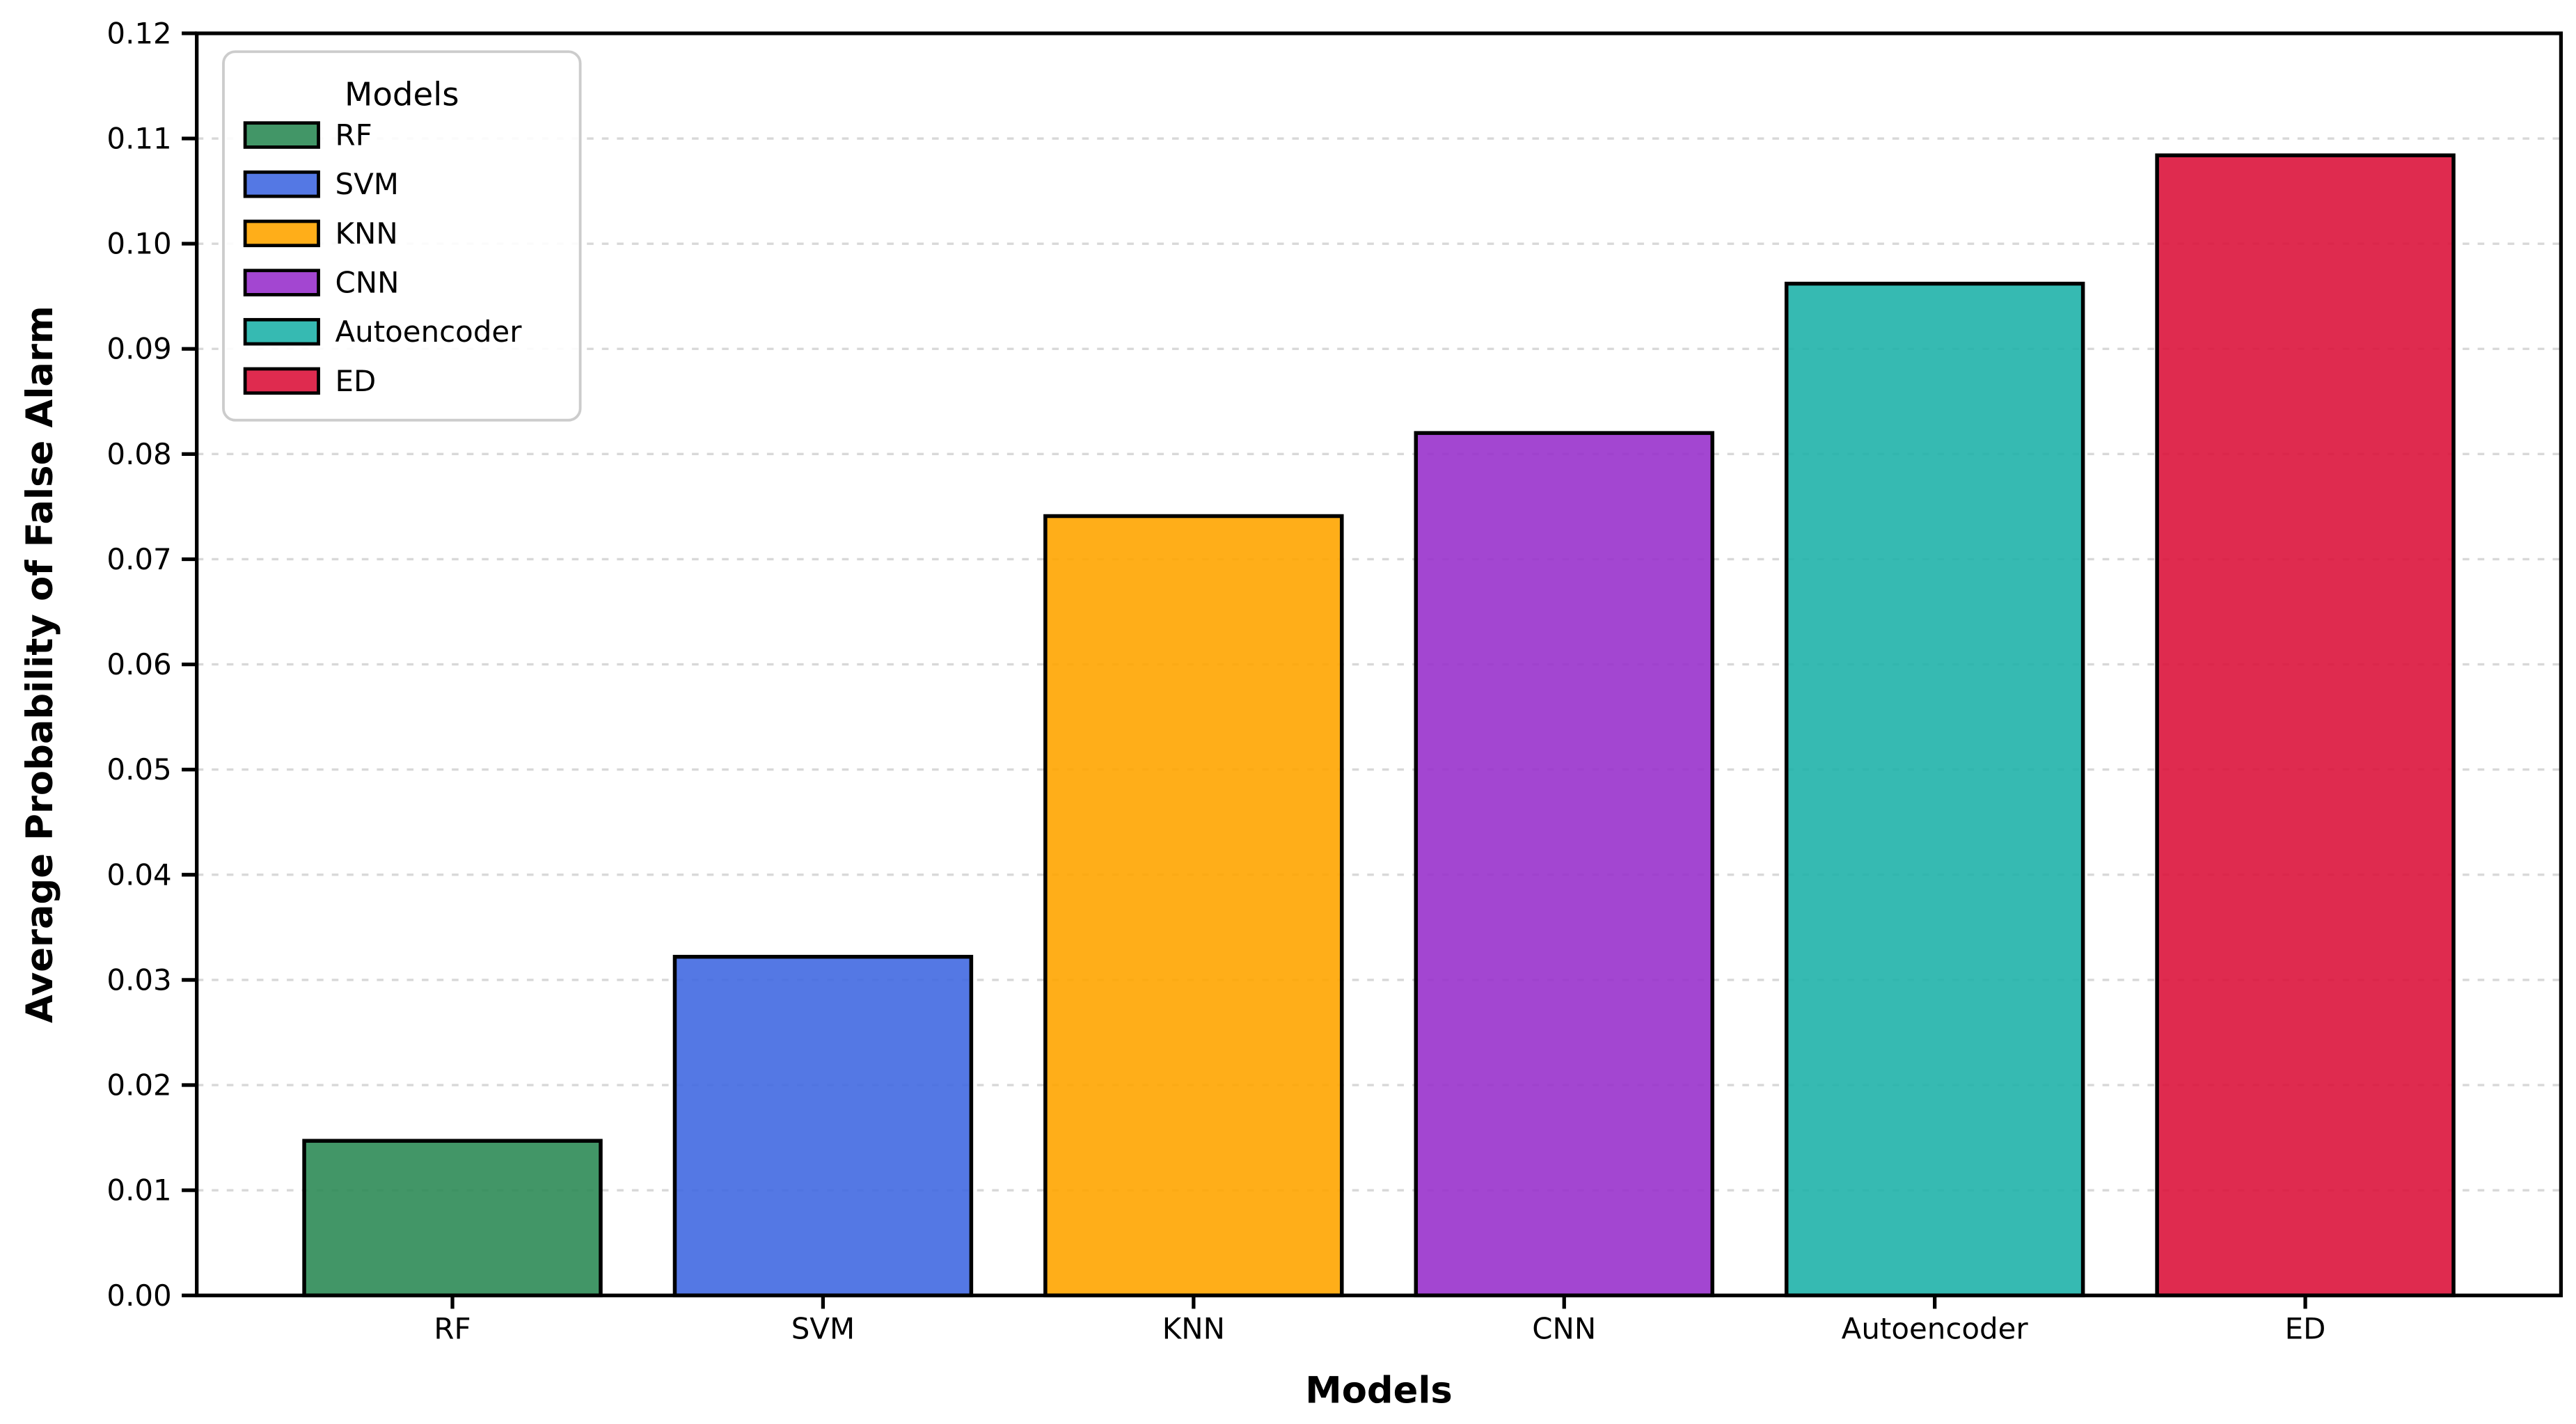  What do you see at coordinates (402, 236) in the screenshot?
I see `legend: Models RF SVM KNN CNN Autoencoder ED` at bounding box center [402, 236].